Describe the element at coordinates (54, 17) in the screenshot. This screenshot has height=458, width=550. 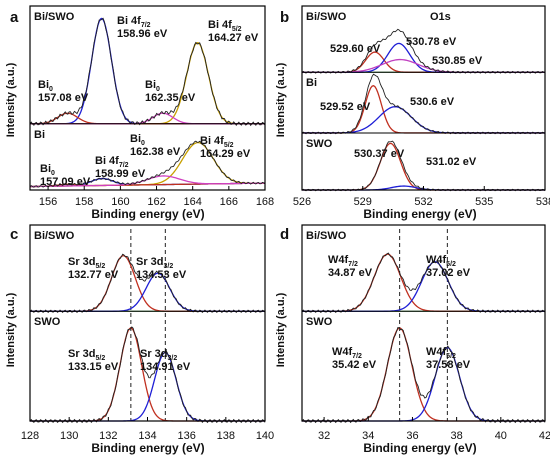
I see `sample-label-a-0: Bi/SWO` at that location.